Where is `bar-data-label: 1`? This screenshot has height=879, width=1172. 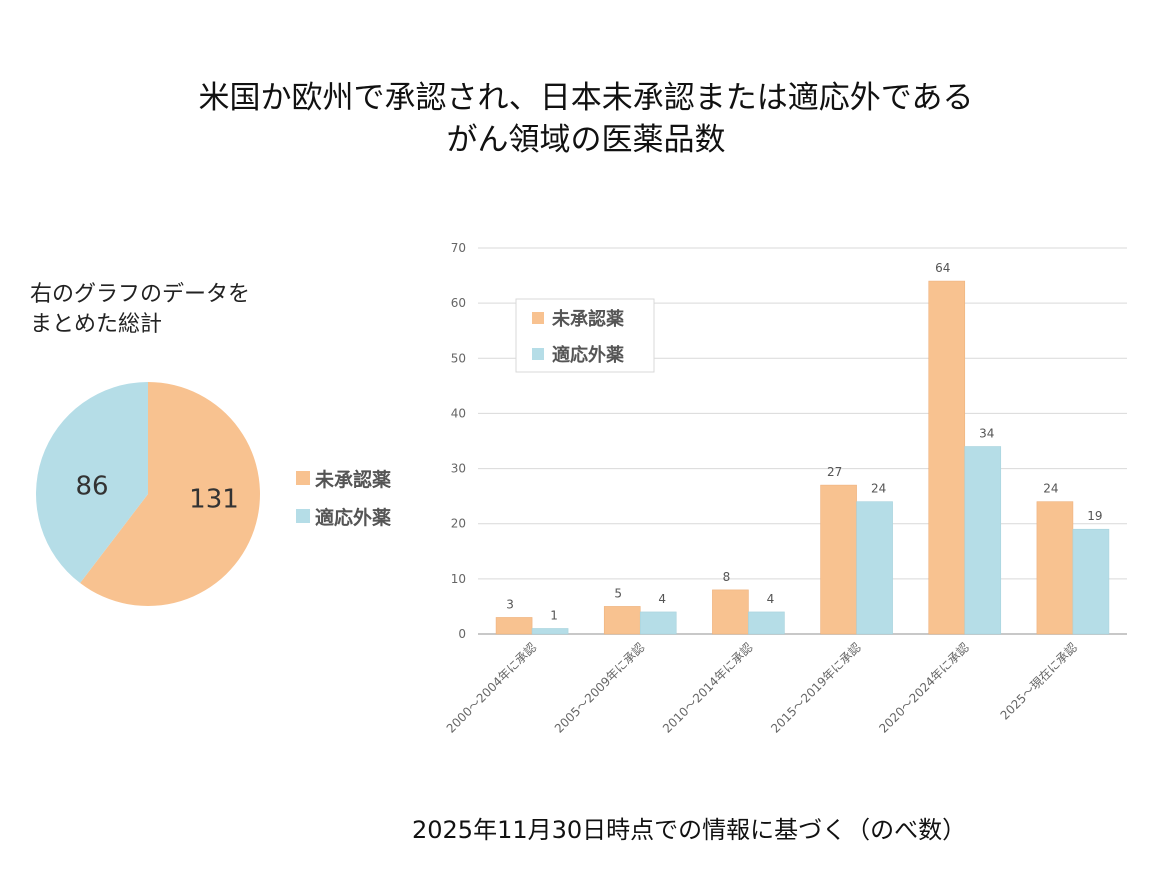 bar-data-label: 1 is located at coordinates (554, 615).